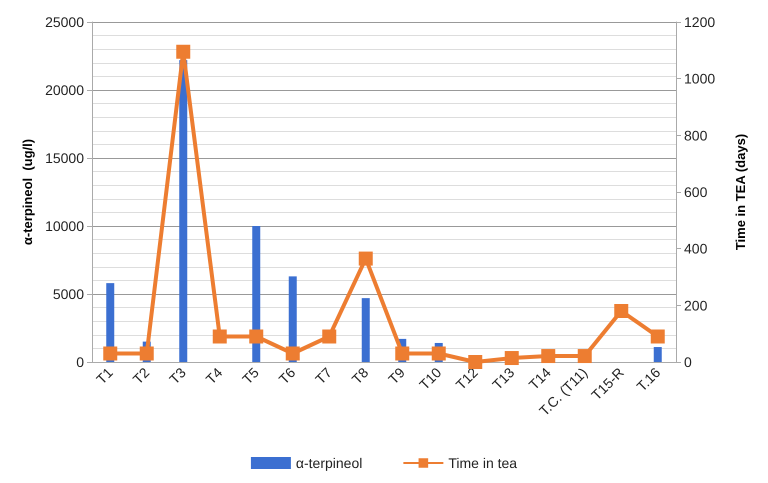 The image size is (768, 483). What do you see at coordinates (696, 305) in the screenshot?
I see `y2-tick-label: 200` at bounding box center [696, 305].